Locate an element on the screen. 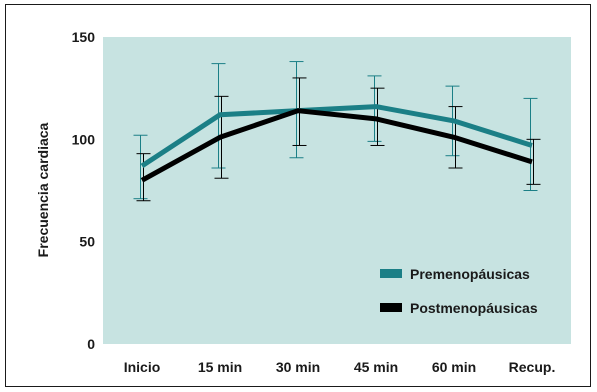 The height and width of the screenshot is (392, 597). x-tick-label: 30 min is located at coordinates (298, 367).